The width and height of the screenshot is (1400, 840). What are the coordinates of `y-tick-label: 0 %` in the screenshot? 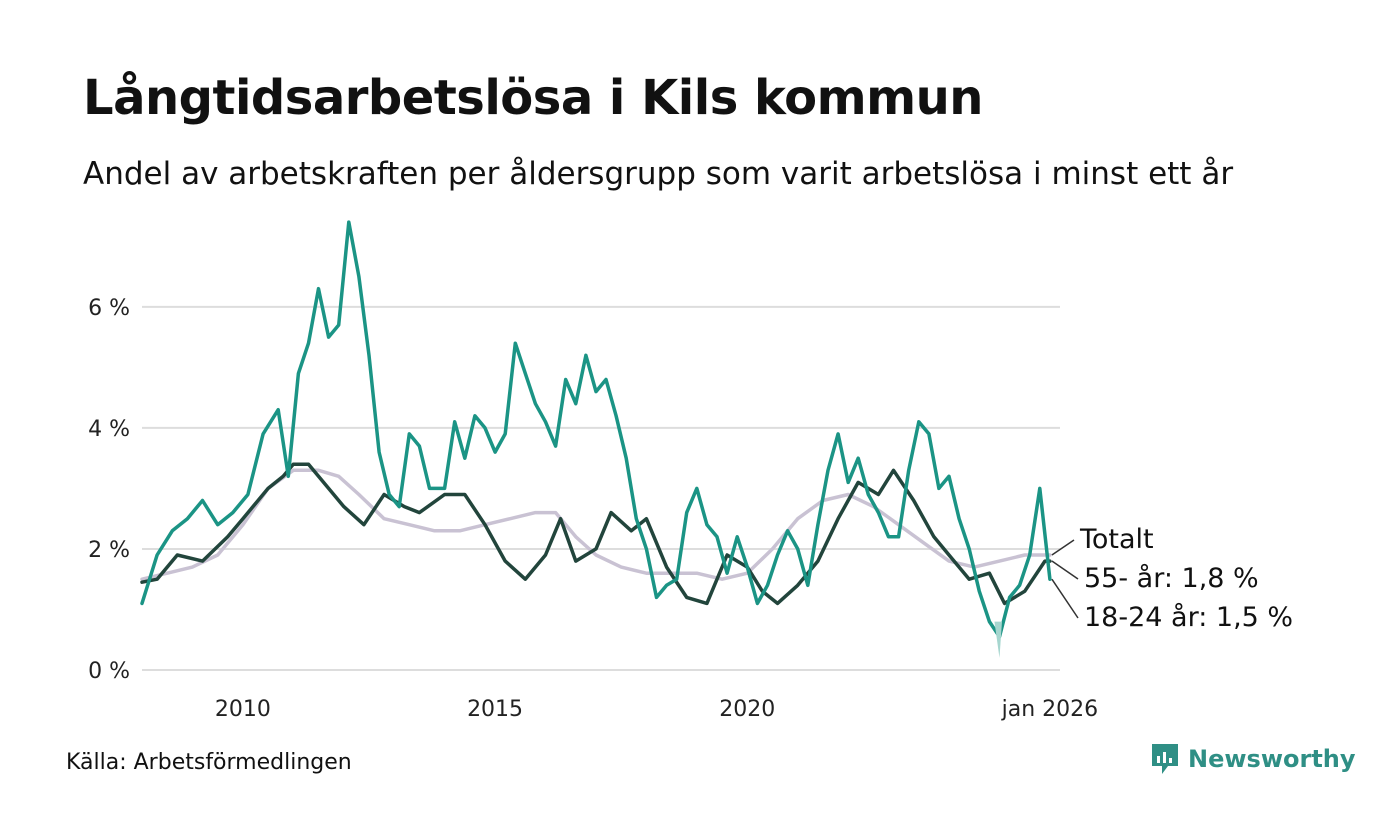 It's located at (109, 671).